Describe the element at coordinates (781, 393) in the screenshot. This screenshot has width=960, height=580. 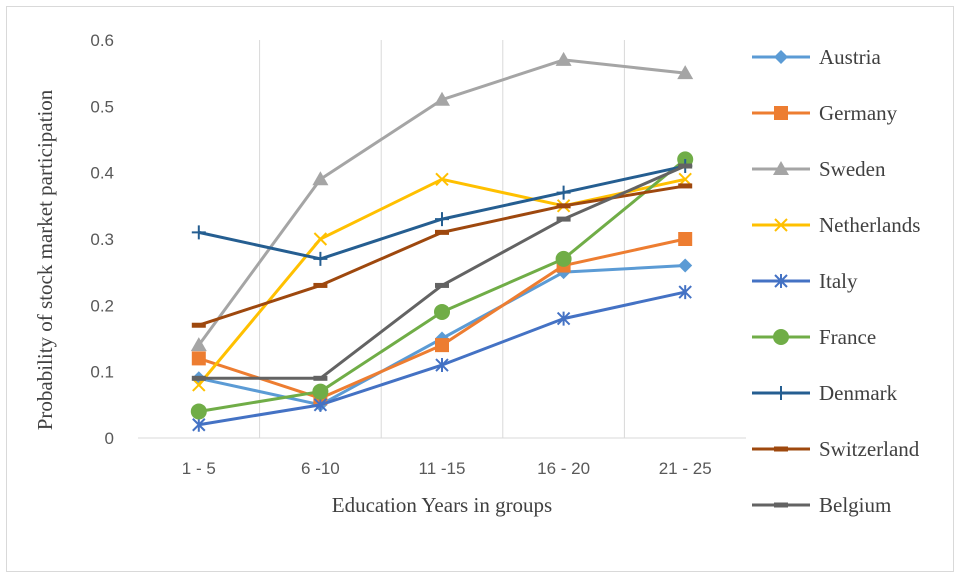
I see `legend-marker-denmark` at that location.